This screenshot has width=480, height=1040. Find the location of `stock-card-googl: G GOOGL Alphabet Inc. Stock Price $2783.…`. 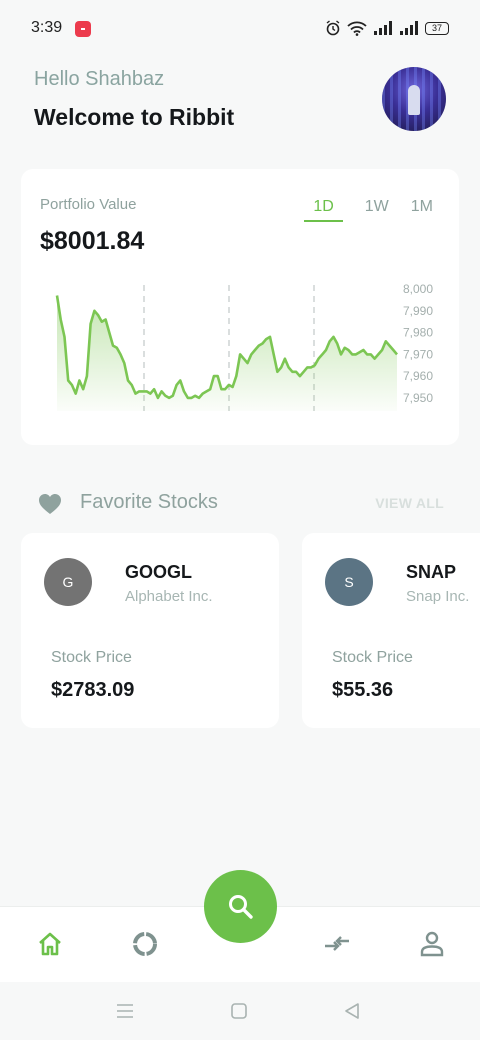

stock-card-googl: G GOOGL Alphabet Inc. Stock Price $2783.… is located at coordinates (150, 630).